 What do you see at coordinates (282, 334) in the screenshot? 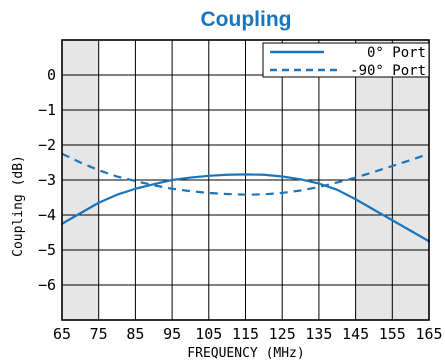
I see `x-tick-label-6: 125` at bounding box center [282, 334].